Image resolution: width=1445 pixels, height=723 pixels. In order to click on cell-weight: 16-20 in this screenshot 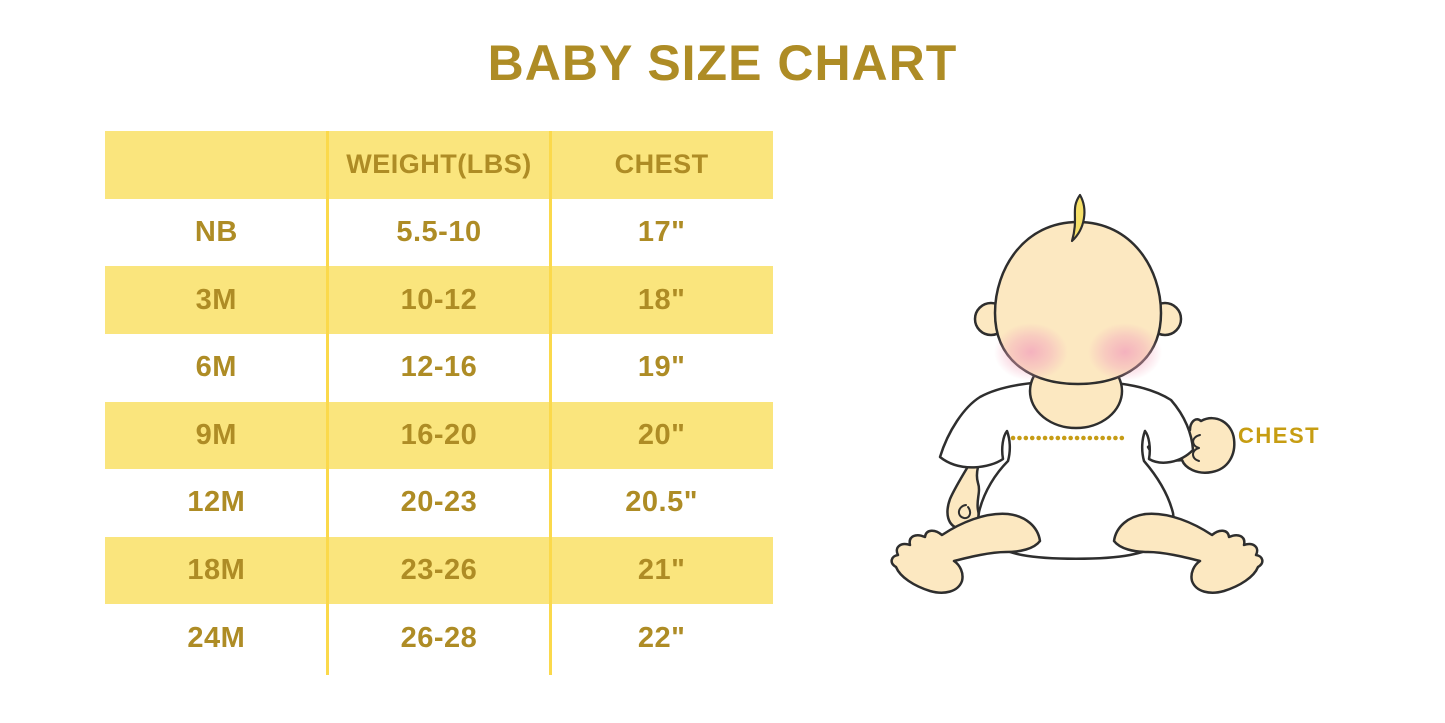, I will do `click(439, 434)`.